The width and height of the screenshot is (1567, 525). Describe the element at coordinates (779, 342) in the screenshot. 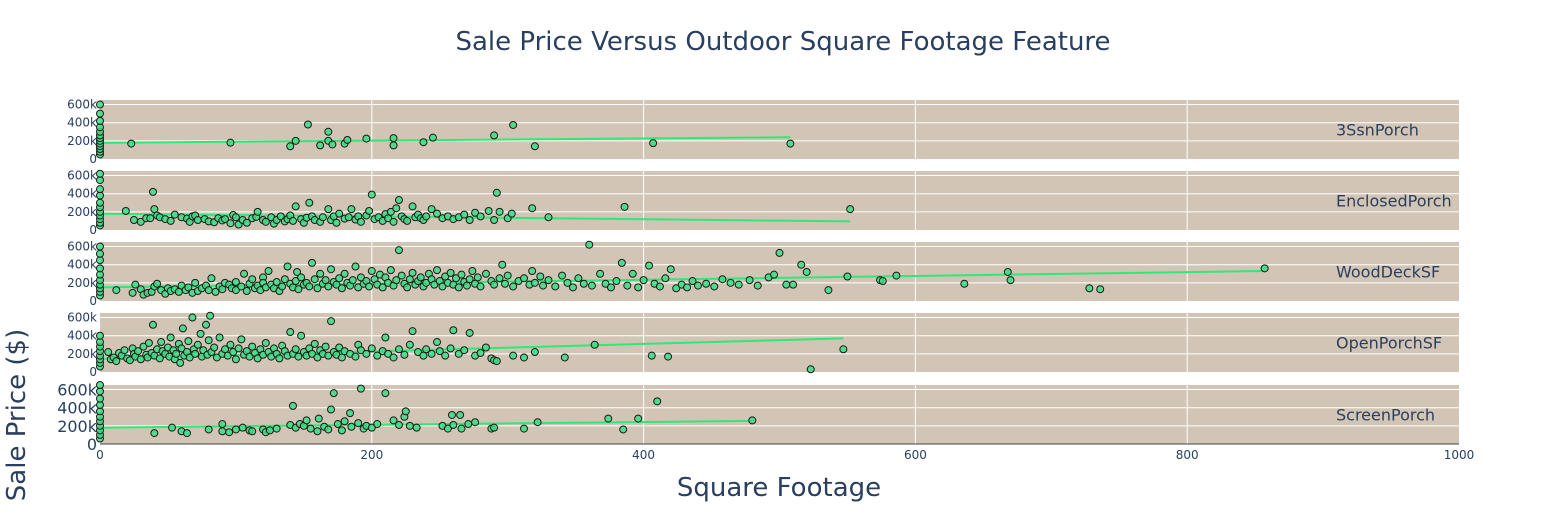

I see `panel-background` at that location.